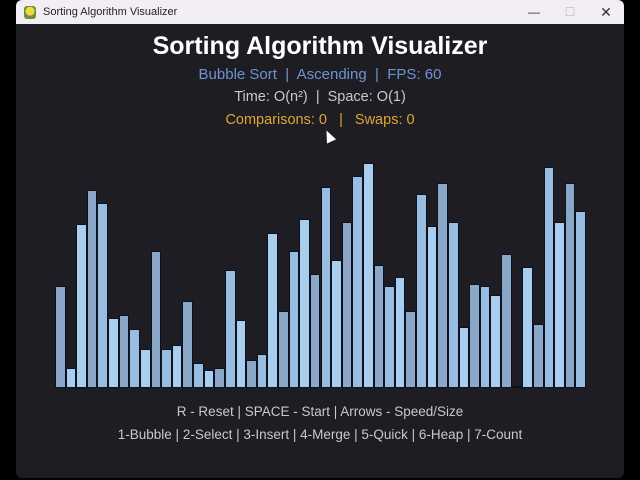 This screenshot has height=480, width=640. What do you see at coordinates (329, 136) in the screenshot?
I see `mouse-cursor-icon` at bounding box center [329, 136].